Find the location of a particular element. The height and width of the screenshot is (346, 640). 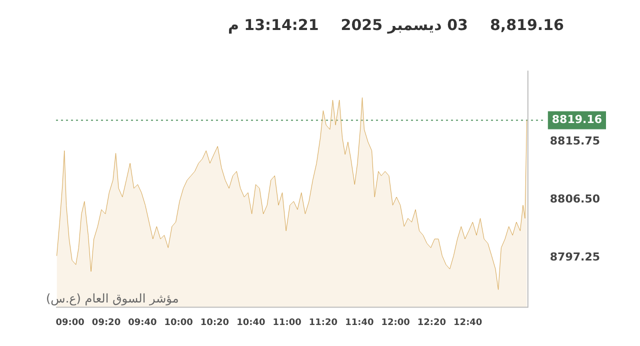

x-tick-label: 10:40 is located at coordinates (251, 323).